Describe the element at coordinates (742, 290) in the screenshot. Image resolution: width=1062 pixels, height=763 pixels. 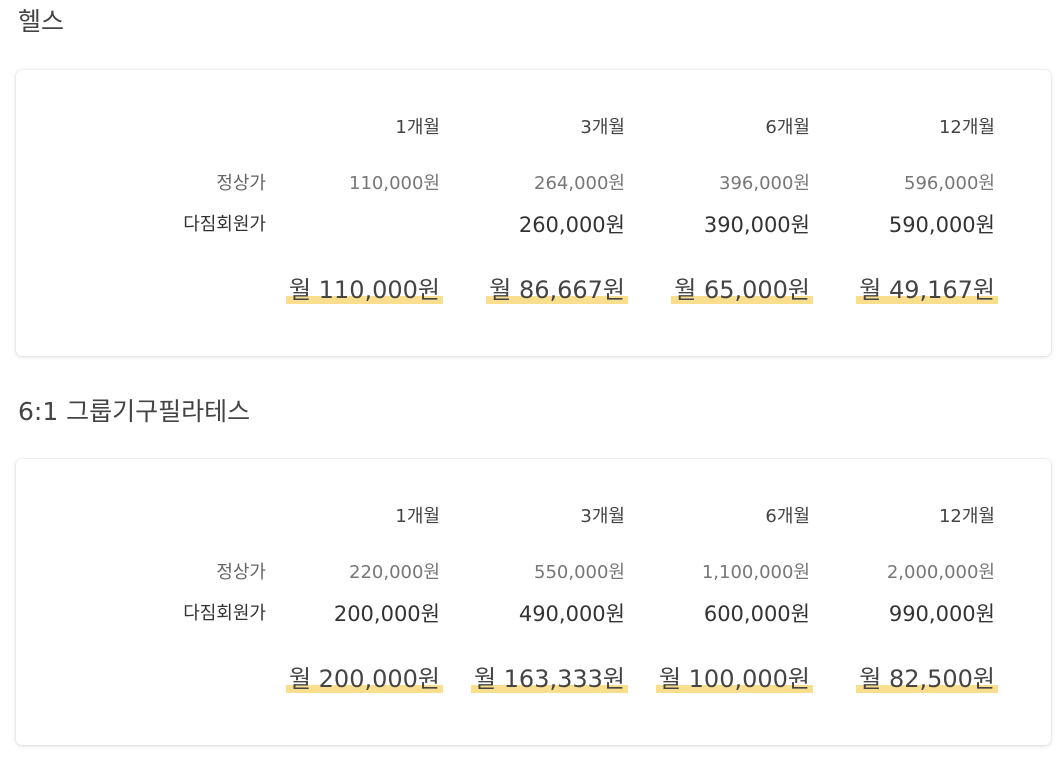
I see `monthly-price: 월 65,000원` at that location.